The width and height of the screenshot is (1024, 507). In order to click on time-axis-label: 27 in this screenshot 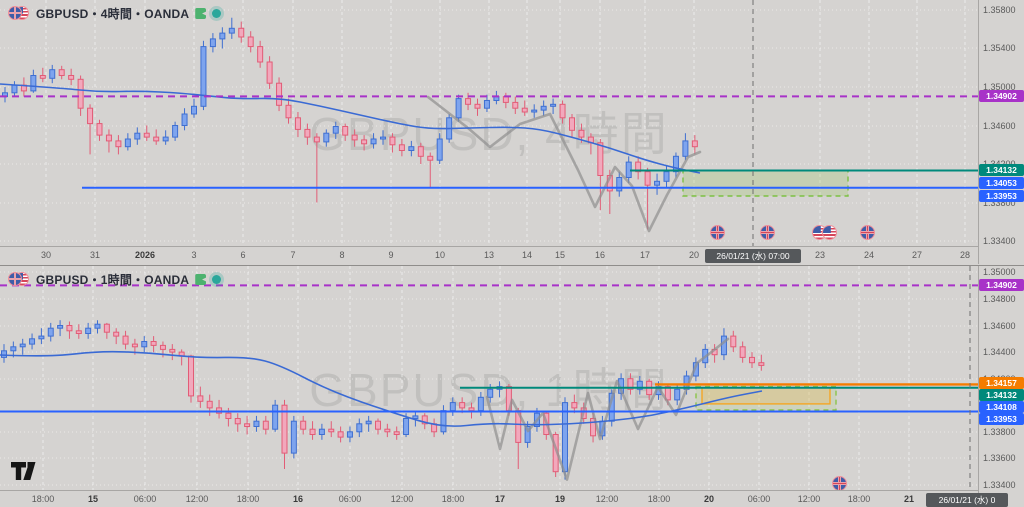, I will do `click(917, 255)`.